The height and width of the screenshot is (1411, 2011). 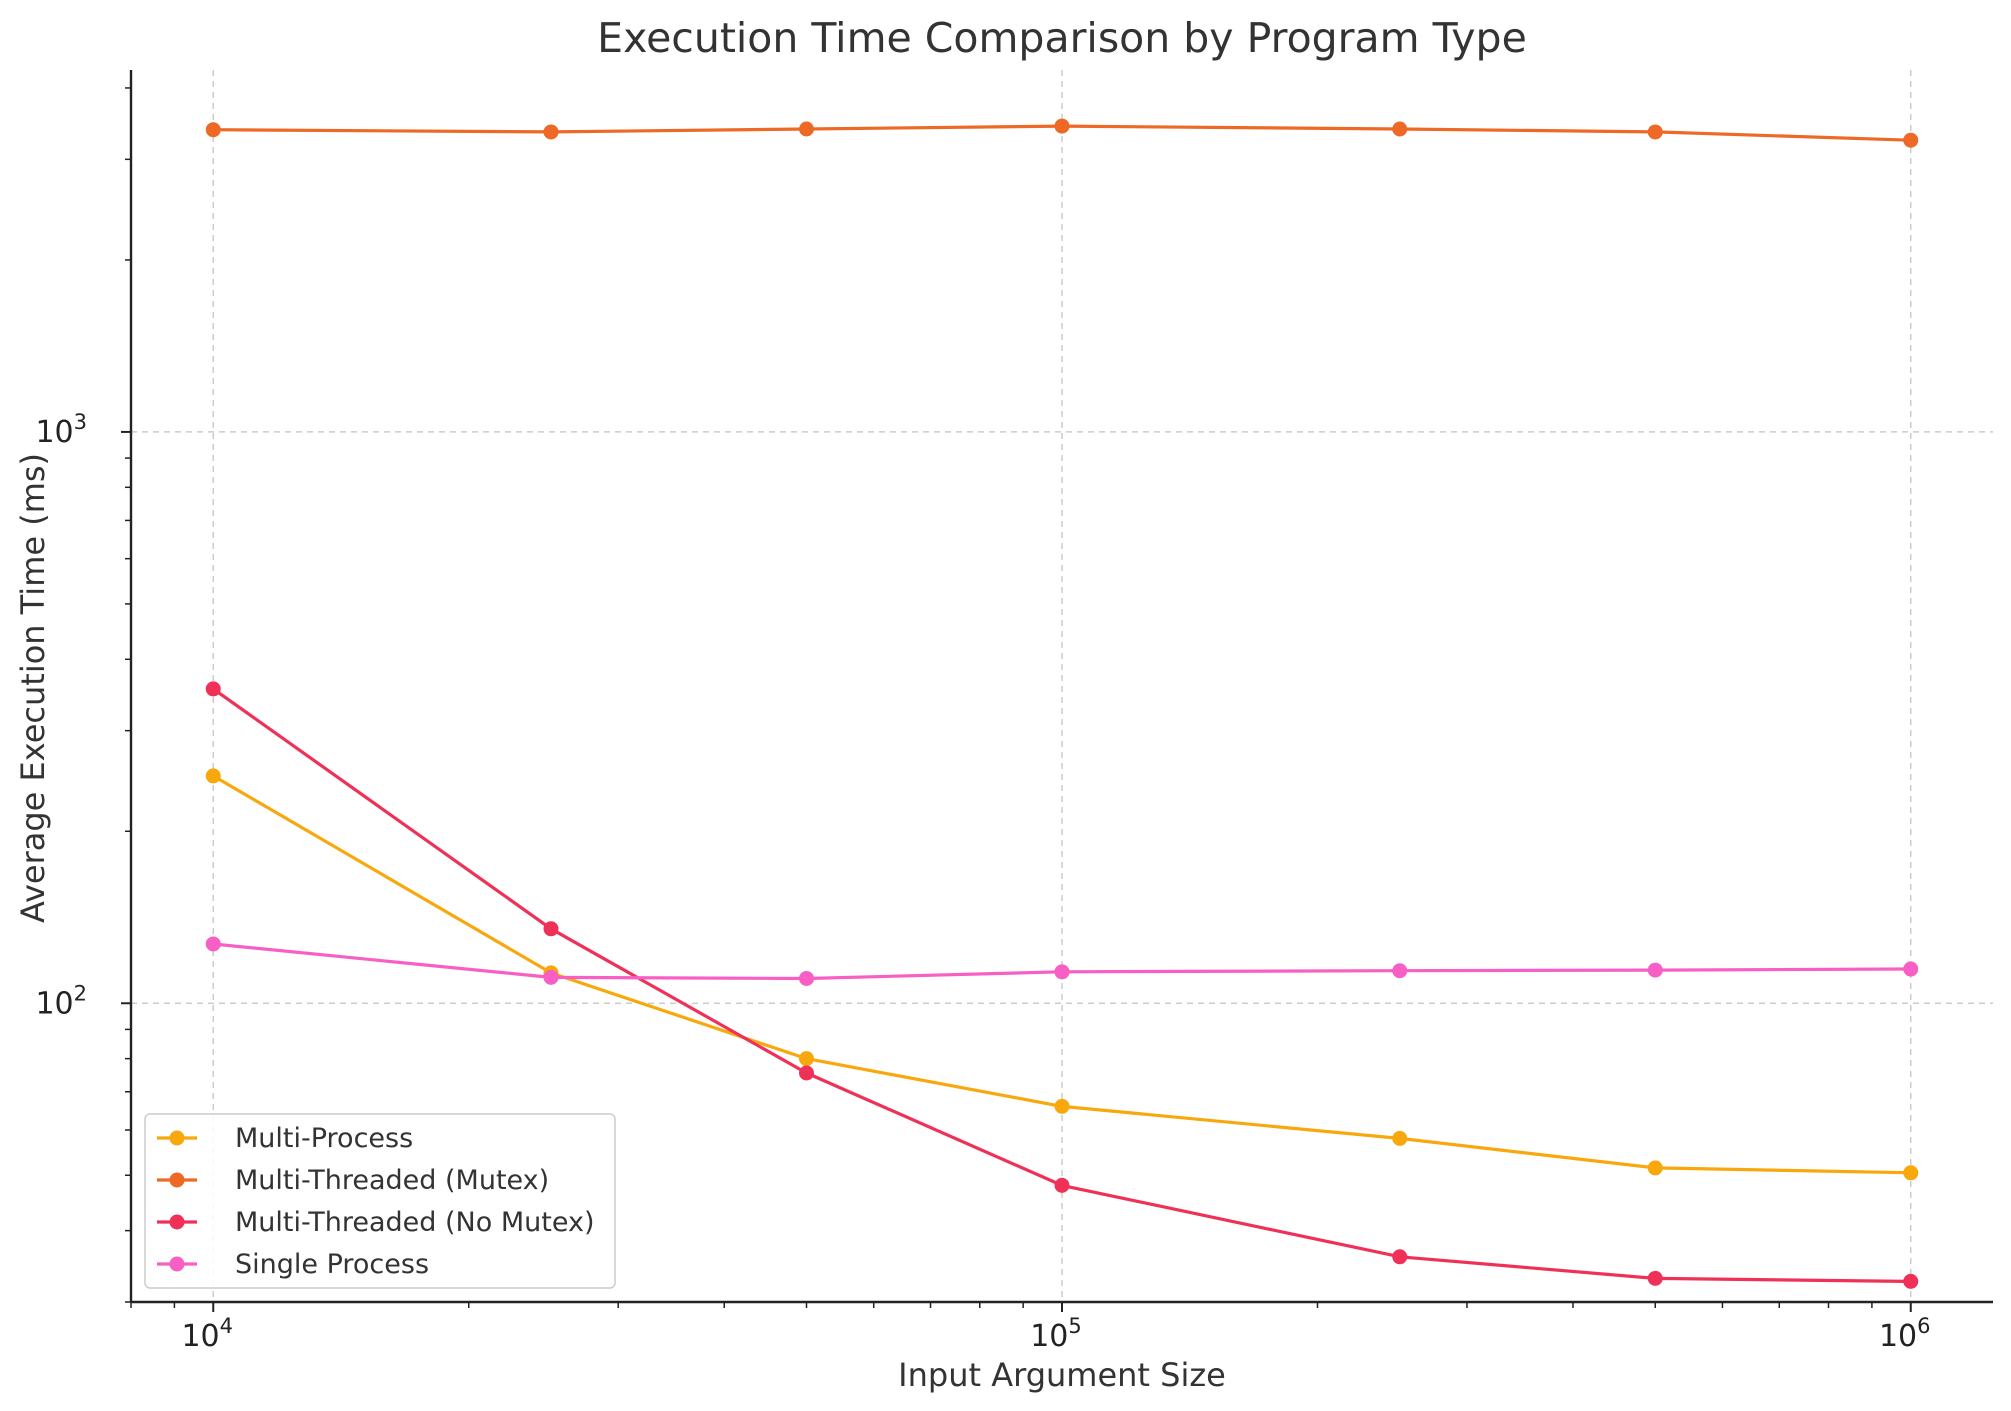 What do you see at coordinates (324, 1138) in the screenshot?
I see `legend-label: Multi-Process` at bounding box center [324, 1138].